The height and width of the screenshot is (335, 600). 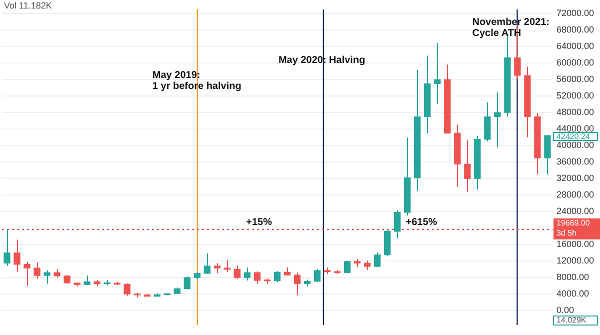 What do you see at coordinates (573, 293) in the screenshot?
I see `y-tick-label: 4000.00` at bounding box center [573, 293].